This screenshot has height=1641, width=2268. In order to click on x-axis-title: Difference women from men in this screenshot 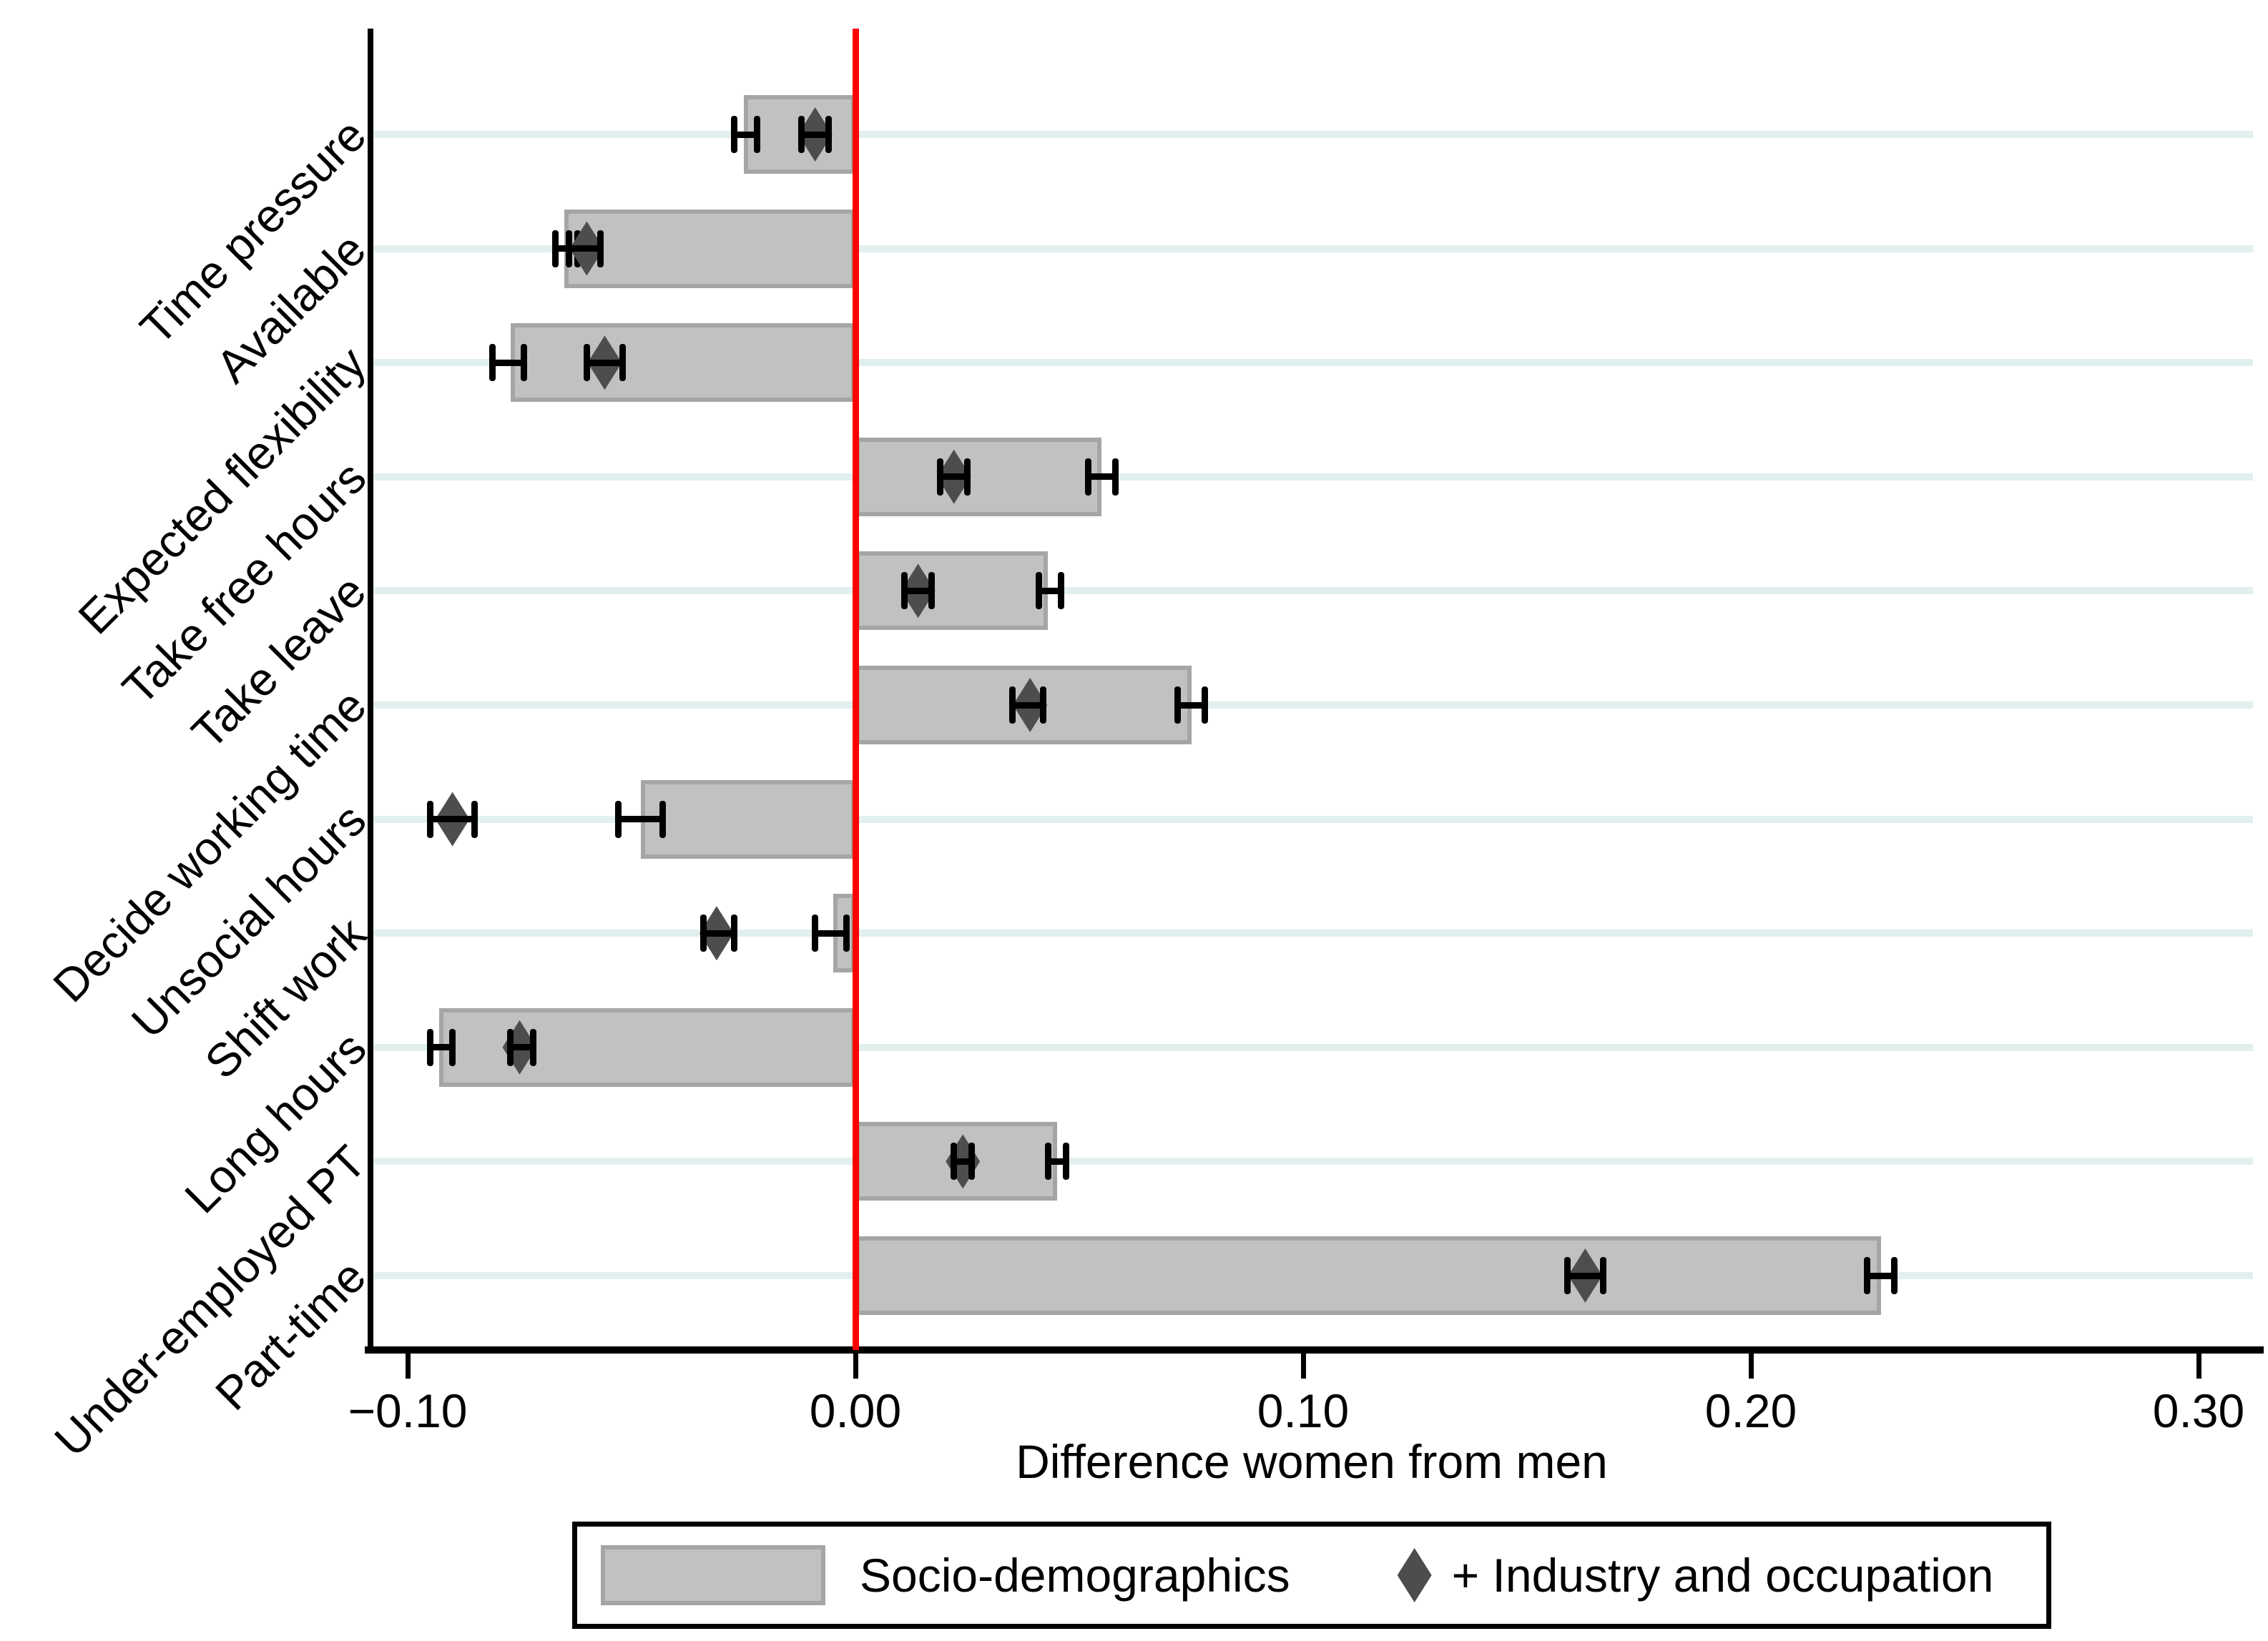, I will do `click(1312, 1461)`.